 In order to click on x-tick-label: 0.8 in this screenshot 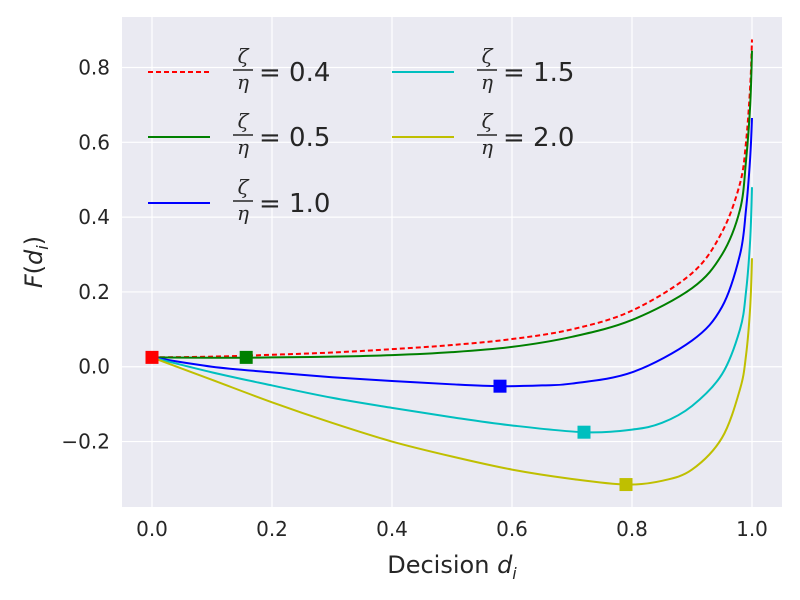, I will do `click(632, 529)`.